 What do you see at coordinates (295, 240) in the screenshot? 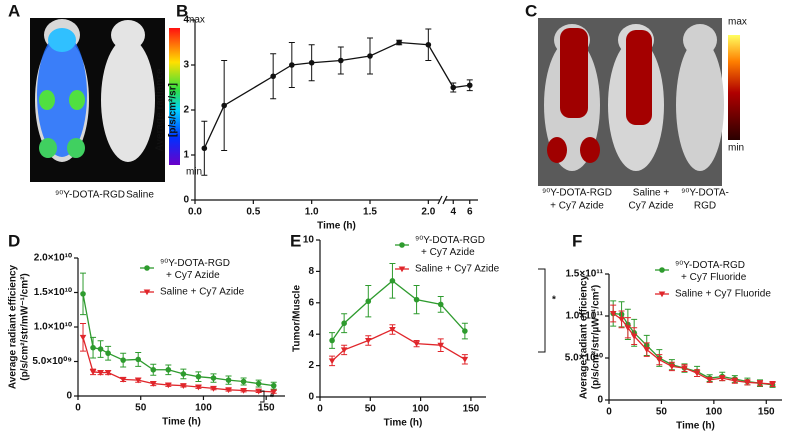
I see `panel-letter: E` at bounding box center [295, 240].